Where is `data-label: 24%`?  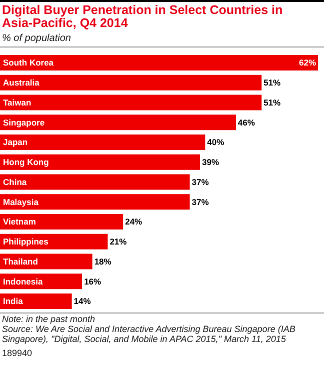
data-label: 24% is located at coordinates (134, 221).